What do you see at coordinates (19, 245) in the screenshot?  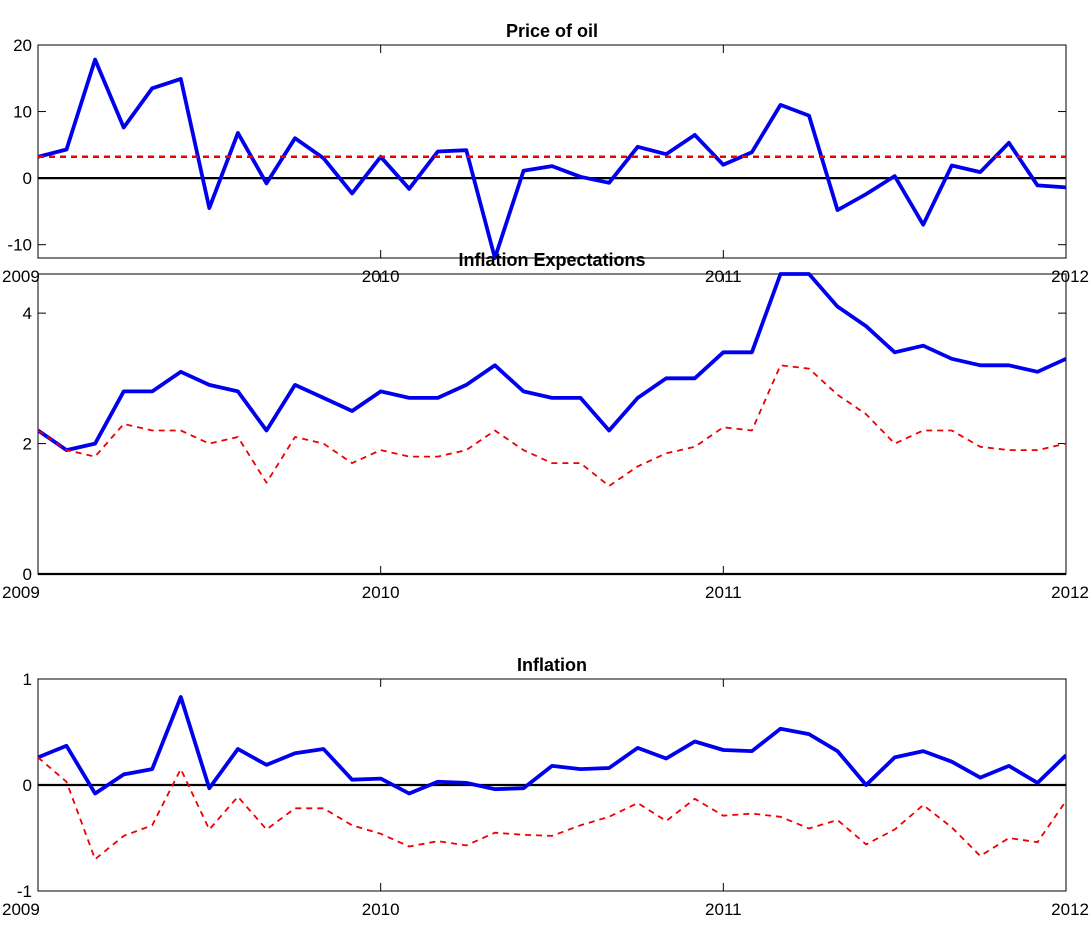 I see `y-tick-label: -10` at bounding box center [19, 245].